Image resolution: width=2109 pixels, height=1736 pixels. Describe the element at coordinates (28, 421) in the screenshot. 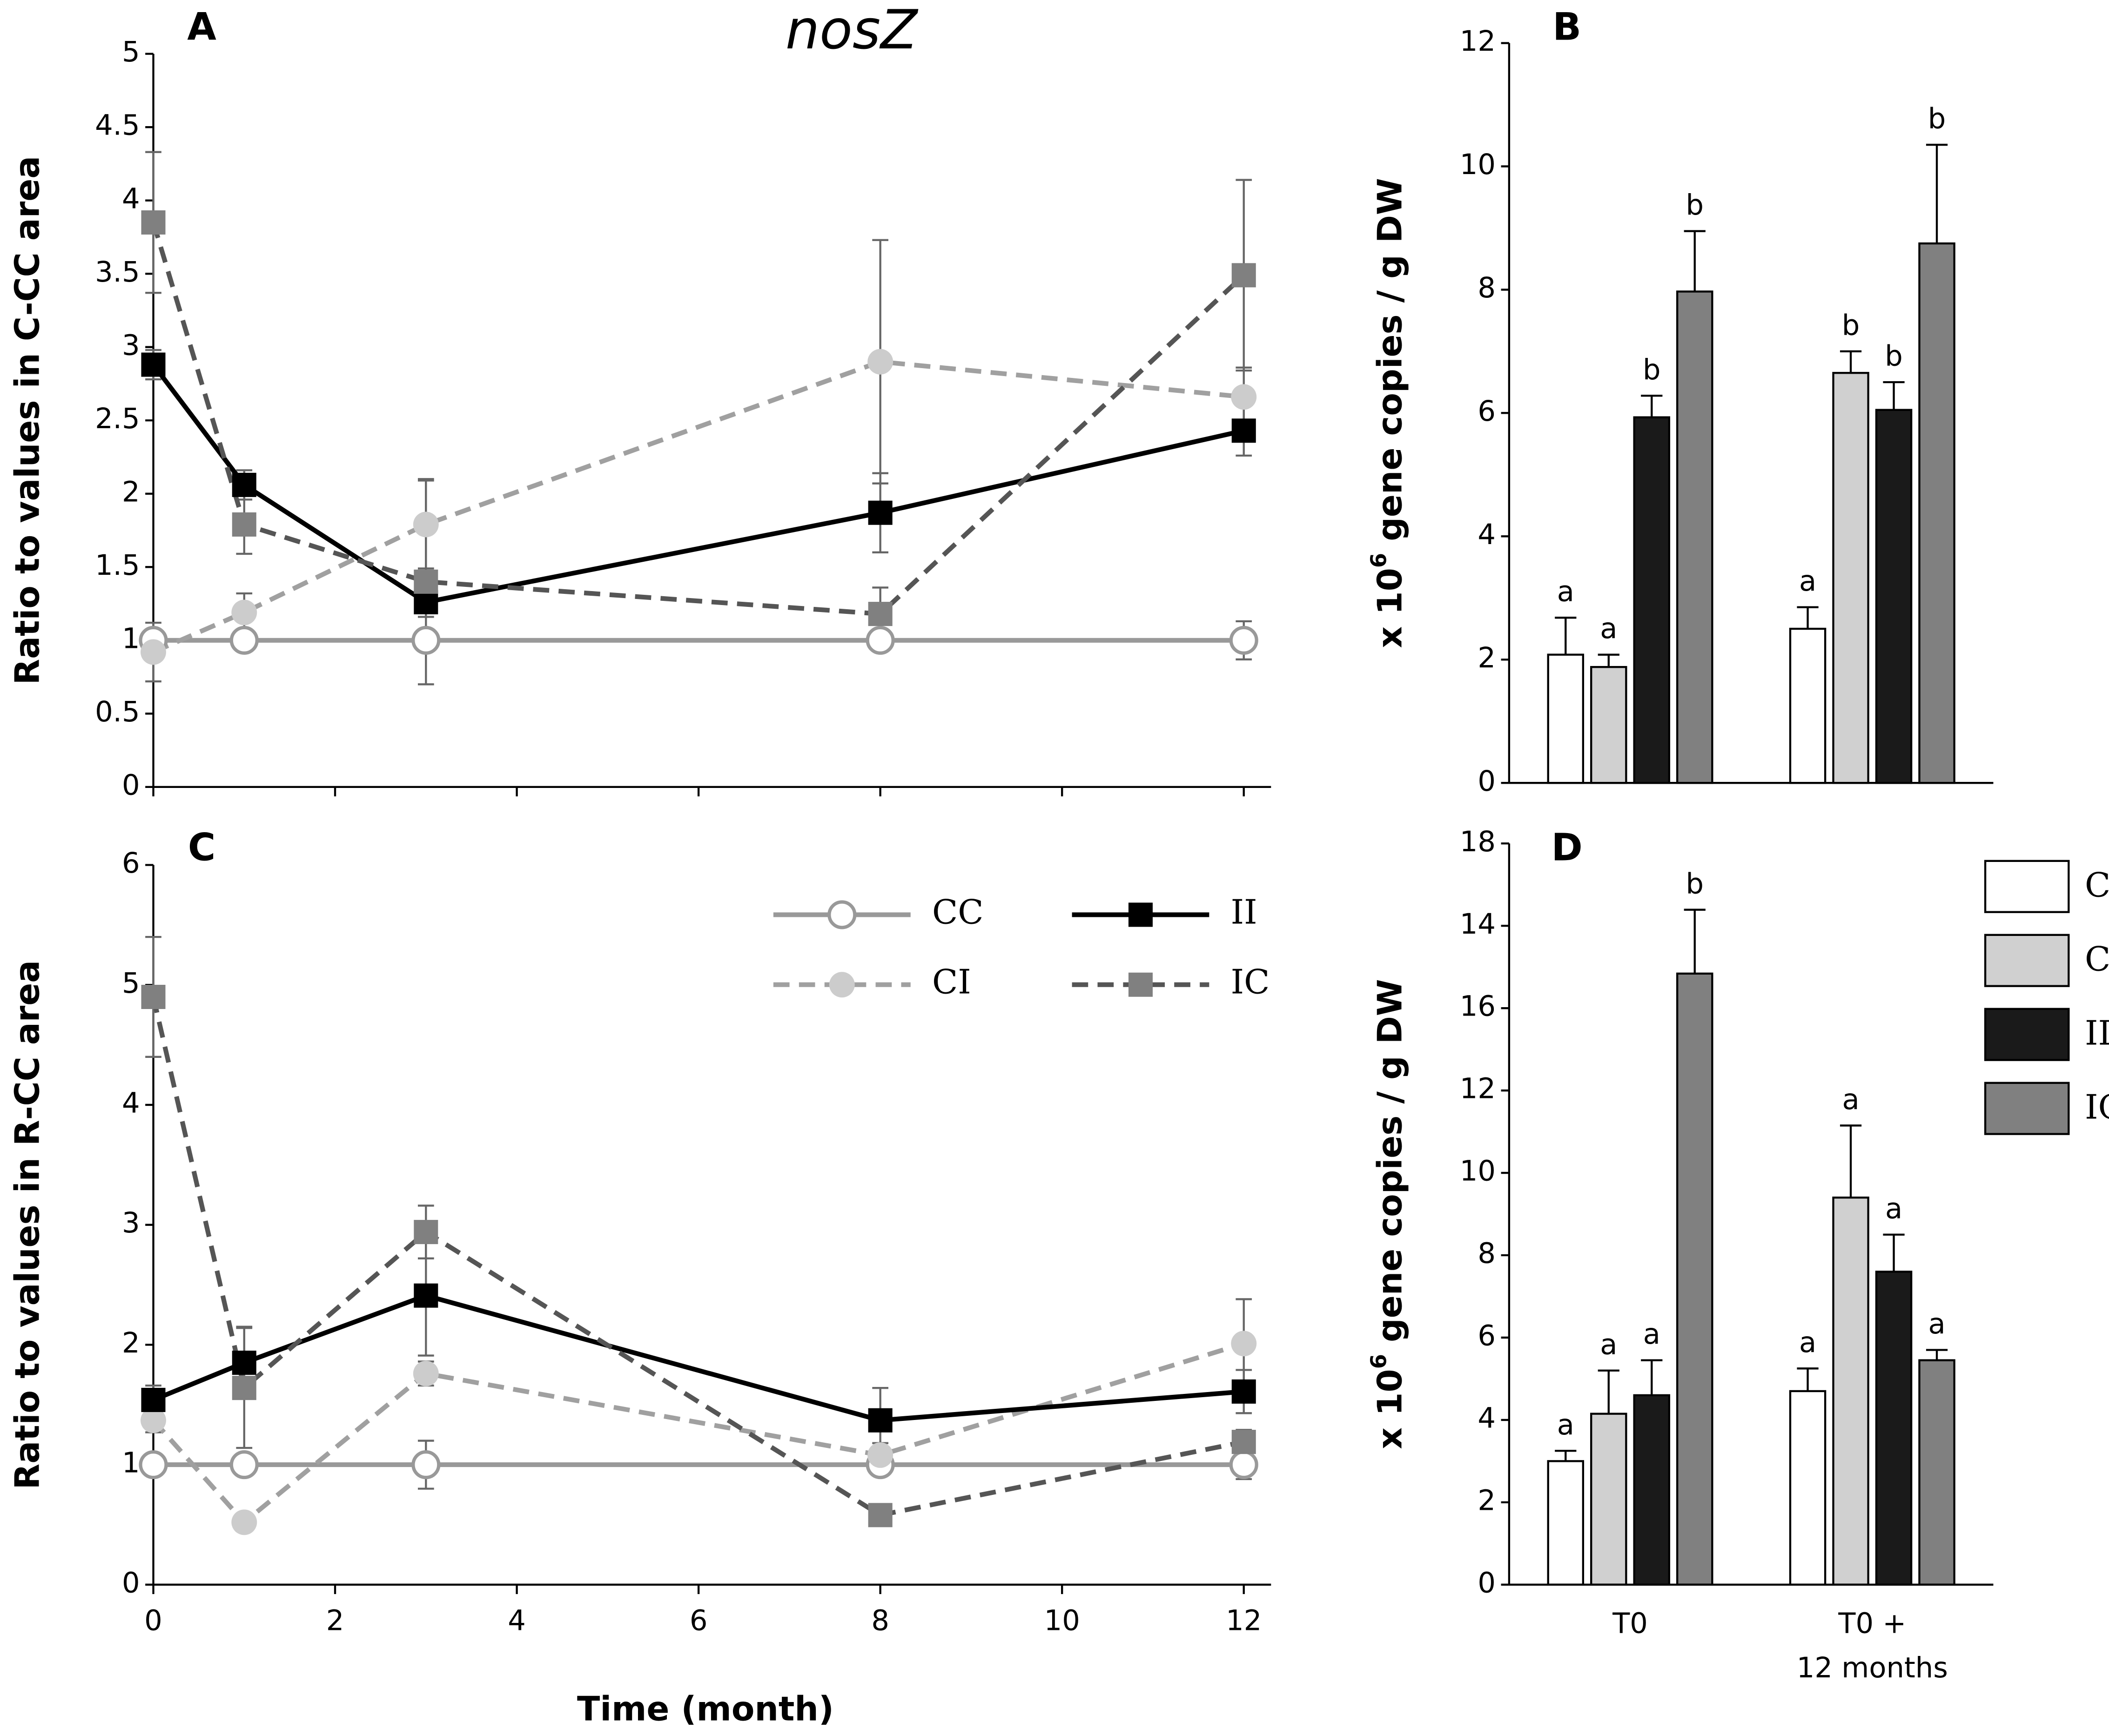

I see `y-axis-label: Ratio to values in C-CC area` at that location.